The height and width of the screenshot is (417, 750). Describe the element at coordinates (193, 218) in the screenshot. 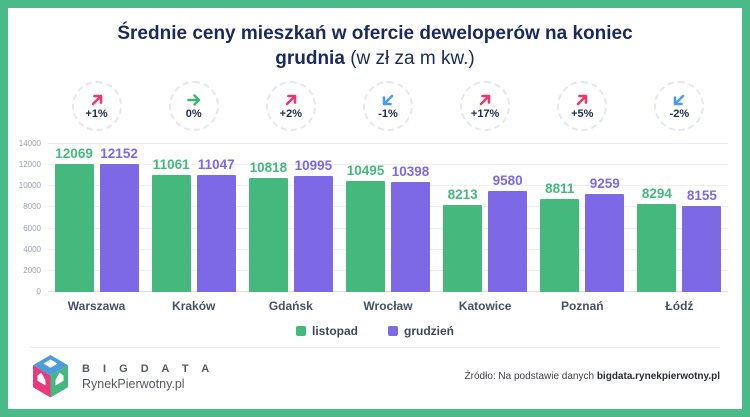

I see `bar-group-kraków: 11061 11047` at that location.